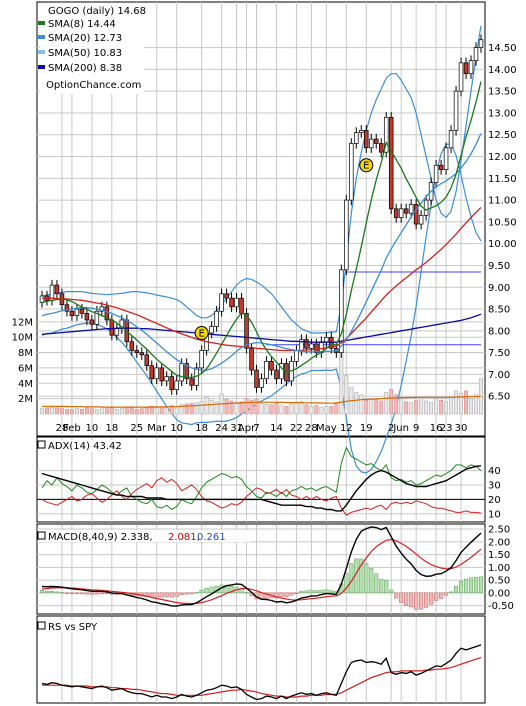  I want to click on legend-sma20: SMA(20) 12.73, so click(85, 38).